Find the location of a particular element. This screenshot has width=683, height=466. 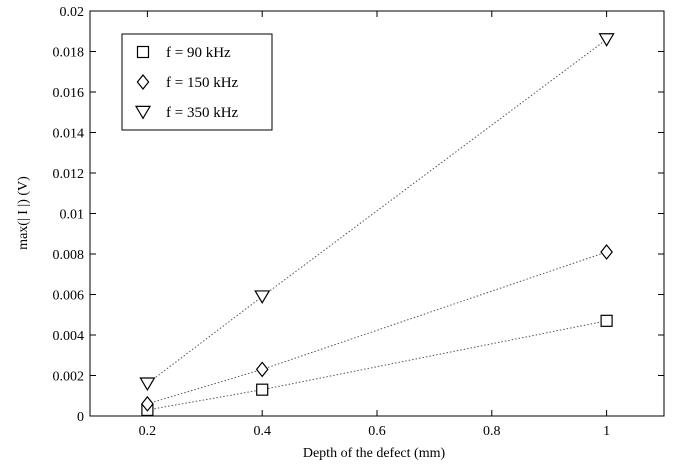

y-tick-label: 0.004 is located at coordinates (69, 336).